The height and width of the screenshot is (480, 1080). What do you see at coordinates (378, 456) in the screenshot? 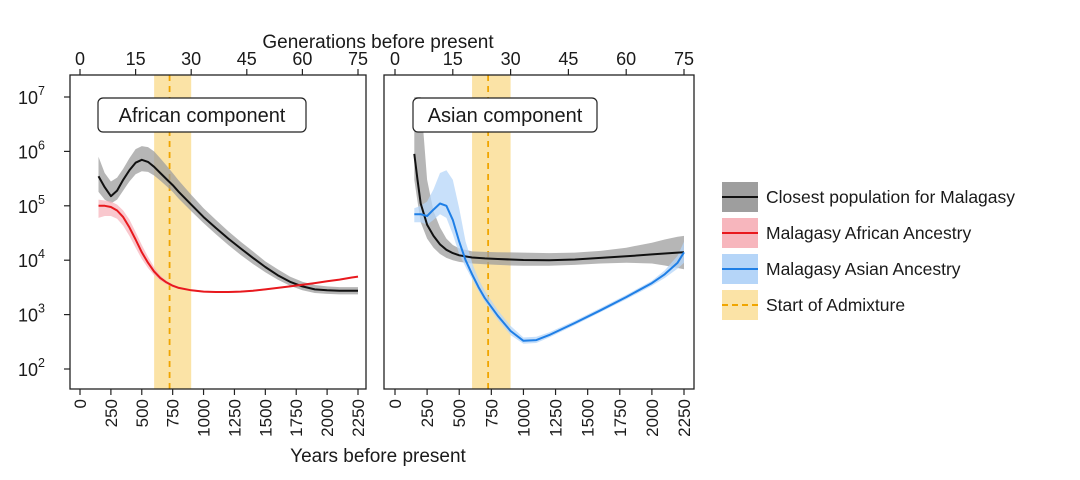
I see `bottom-axis-title: Years before present` at bounding box center [378, 456].